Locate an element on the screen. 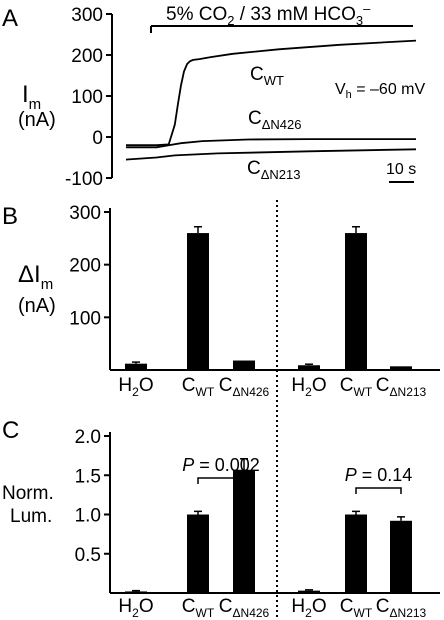  trace-label-dn213: CΔN213 is located at coordinates (274, 170).